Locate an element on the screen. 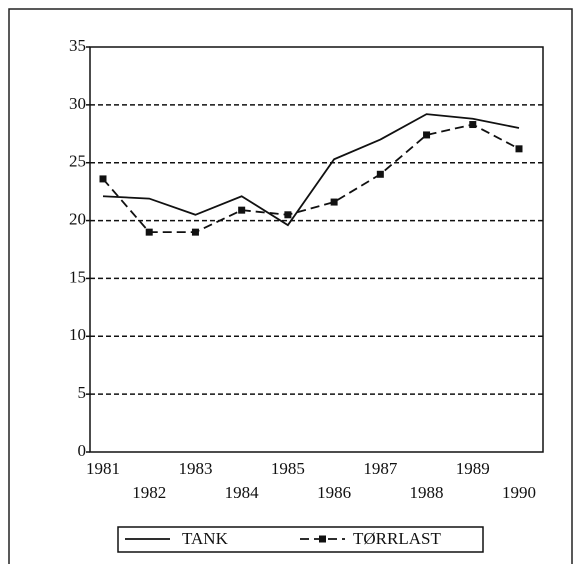 The width and height of the screenshot is (581, 569). y-tick-label: 25 is located at coordinates (77, 161).